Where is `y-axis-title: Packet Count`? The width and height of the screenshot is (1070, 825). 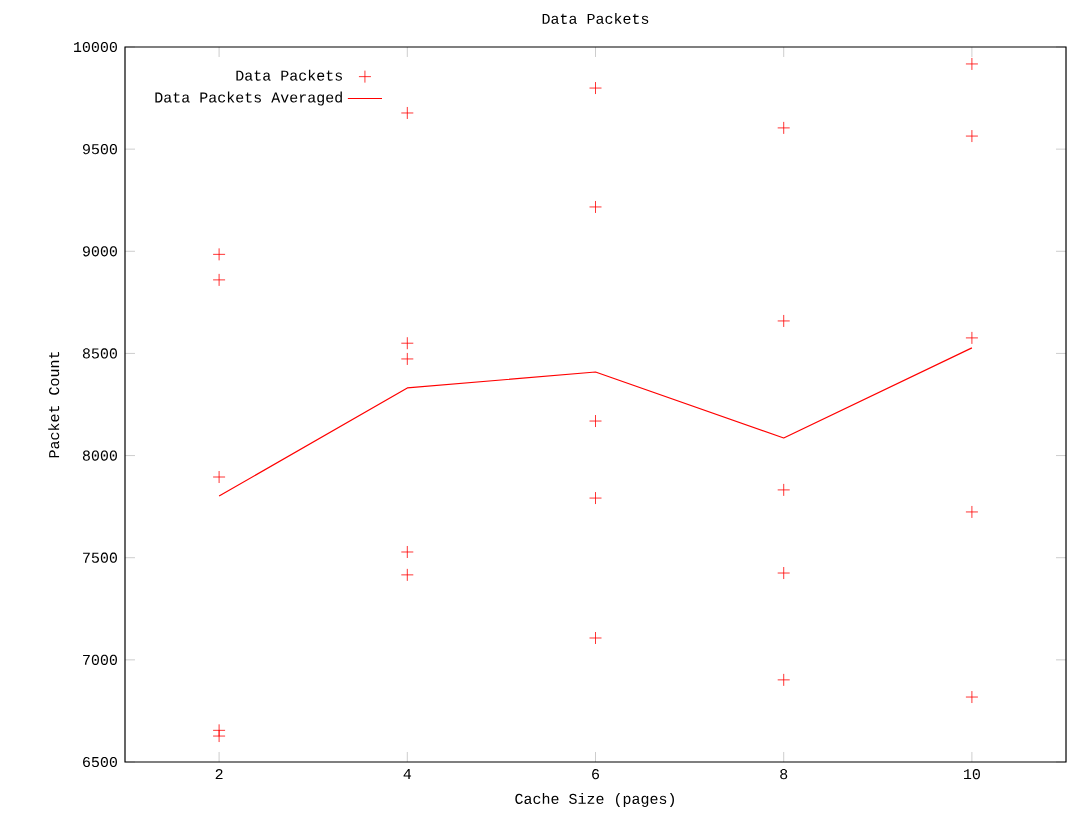 y-axis-title: Packet Count is located at coordinates (54, 405).